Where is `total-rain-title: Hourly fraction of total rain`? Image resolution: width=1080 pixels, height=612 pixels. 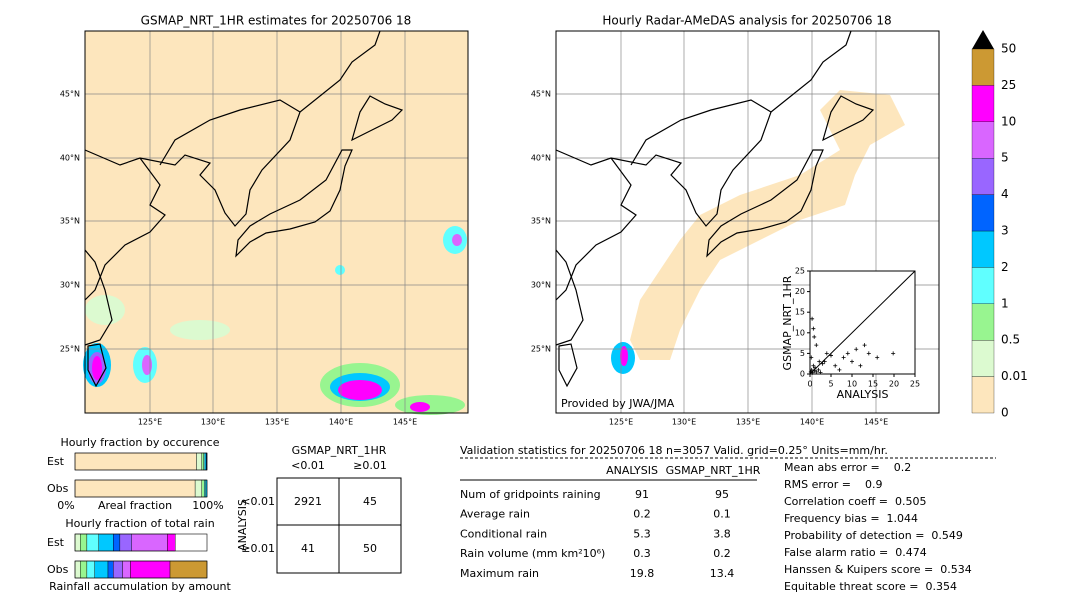
total-rain-title: Hourly fraction of total rain is located at coordinates (139, 523).